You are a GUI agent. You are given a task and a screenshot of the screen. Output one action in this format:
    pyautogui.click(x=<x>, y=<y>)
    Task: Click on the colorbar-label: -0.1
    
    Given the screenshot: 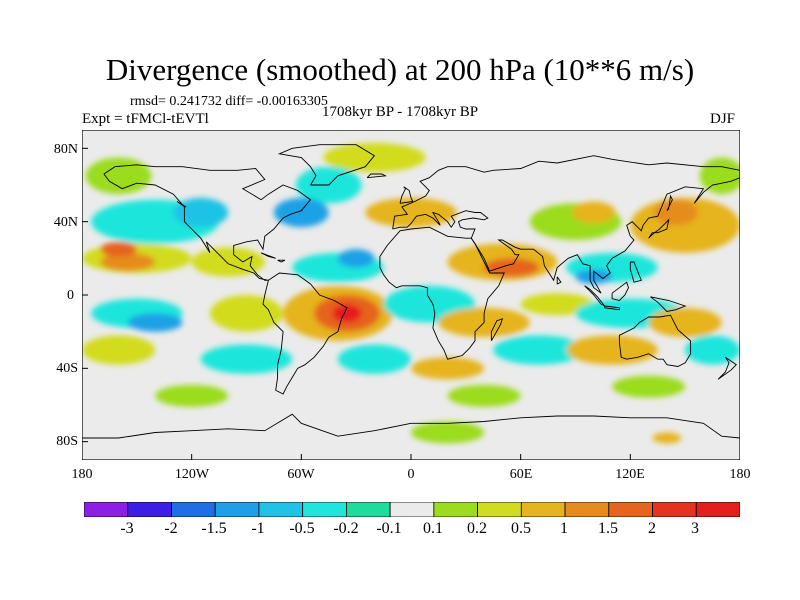 What is the action you would take?
    pyautogui.click(x=389, y=528)
    